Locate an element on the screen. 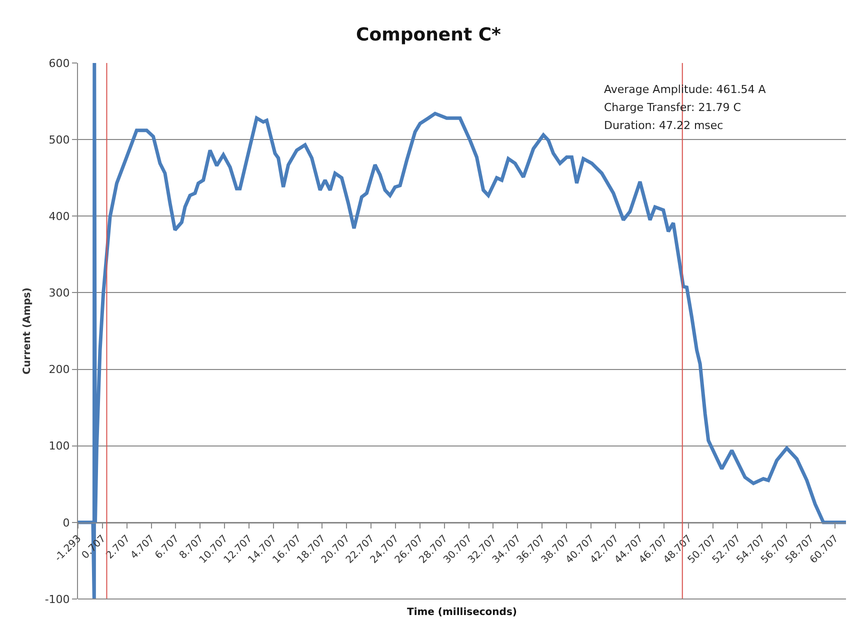 The height and width of the screenshot is (626, 857). y-tick-label: 100 is located at coordinates (59, 446).